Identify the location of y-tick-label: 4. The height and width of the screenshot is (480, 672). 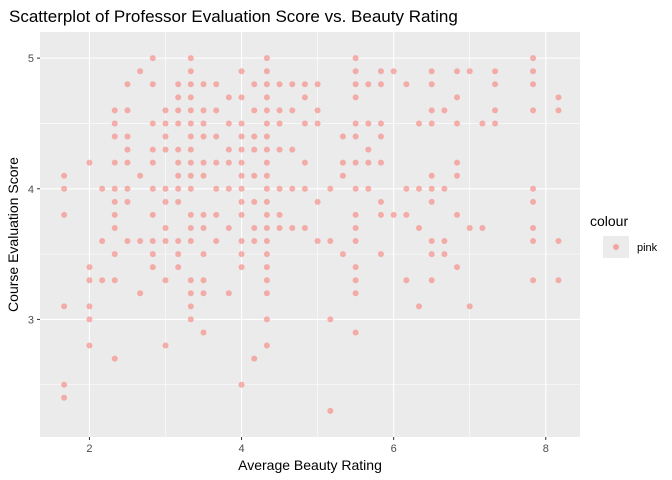
(31, 190).